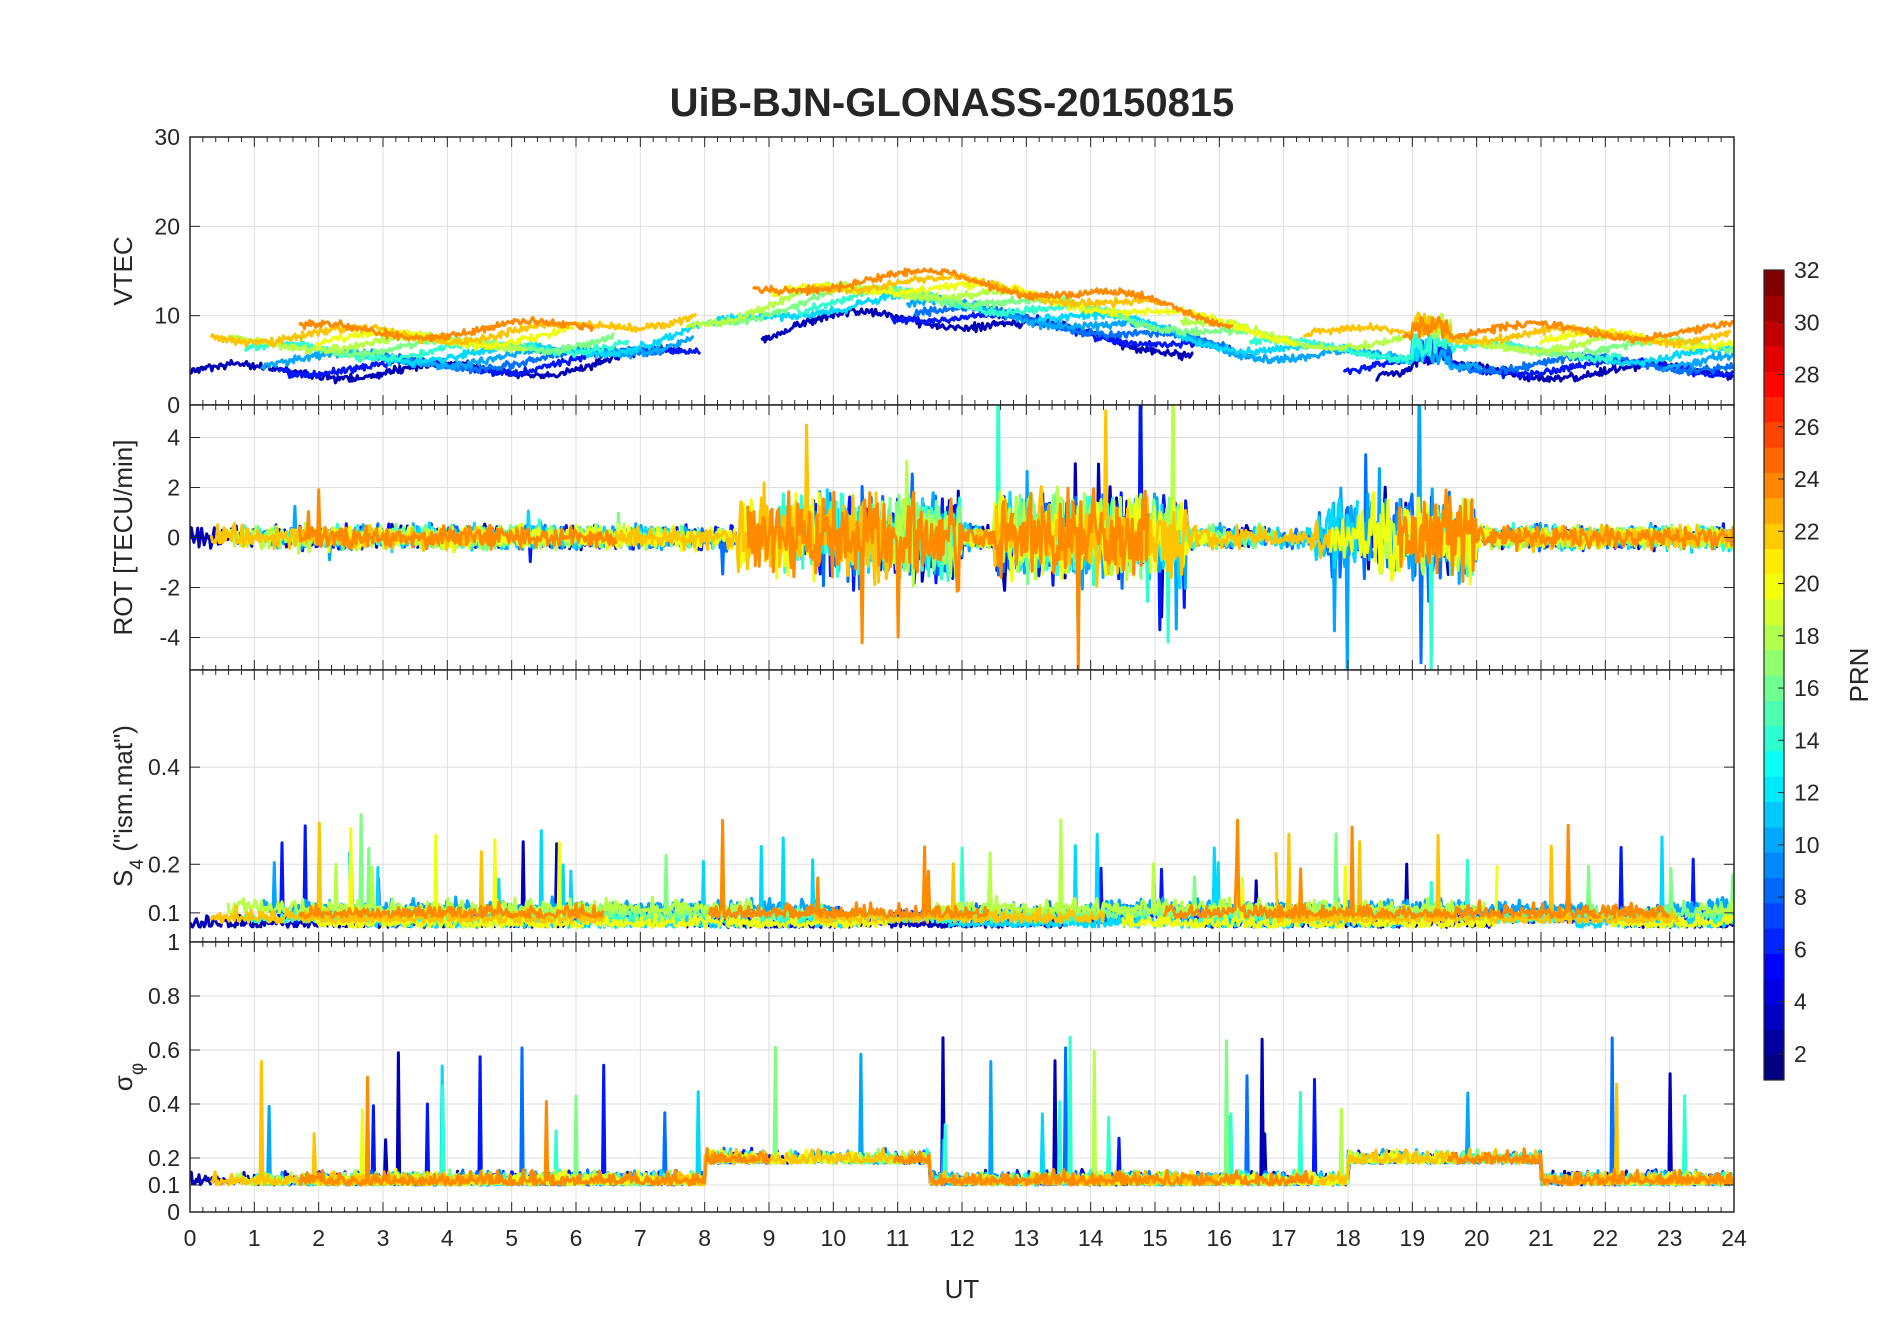  I want to click on x-tick-label: 15, so click(1155, 1238).